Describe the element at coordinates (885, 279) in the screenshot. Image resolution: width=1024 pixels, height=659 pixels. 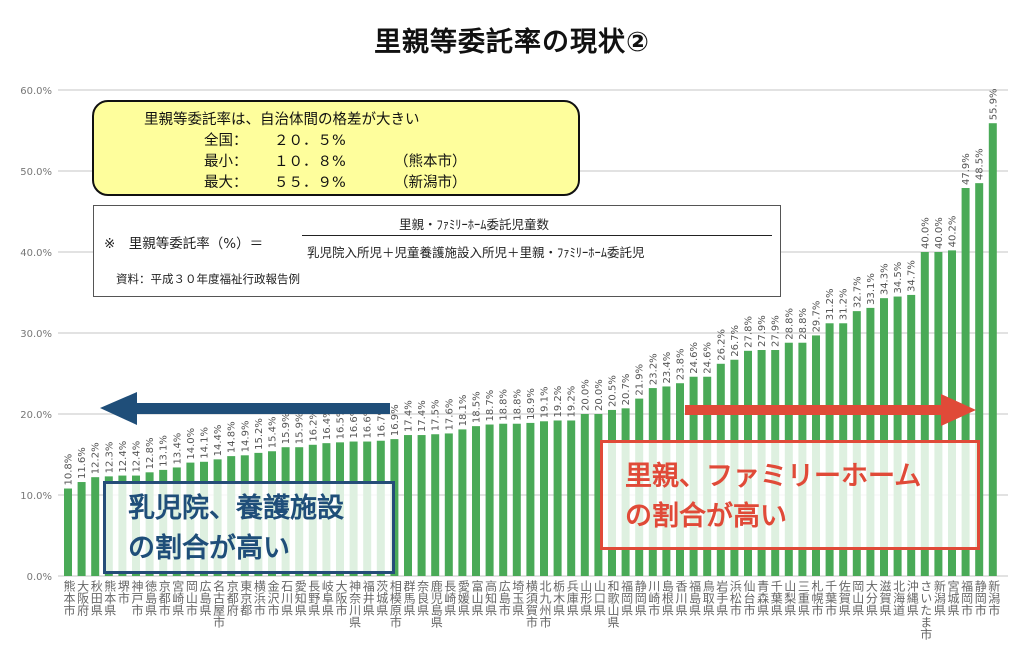
I see `value-label: 34.3%` at that location.